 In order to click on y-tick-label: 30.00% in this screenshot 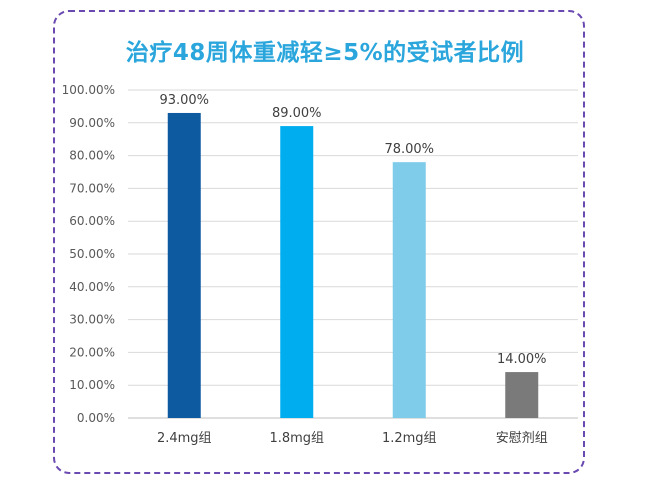, I will do `click(92, 320)`.